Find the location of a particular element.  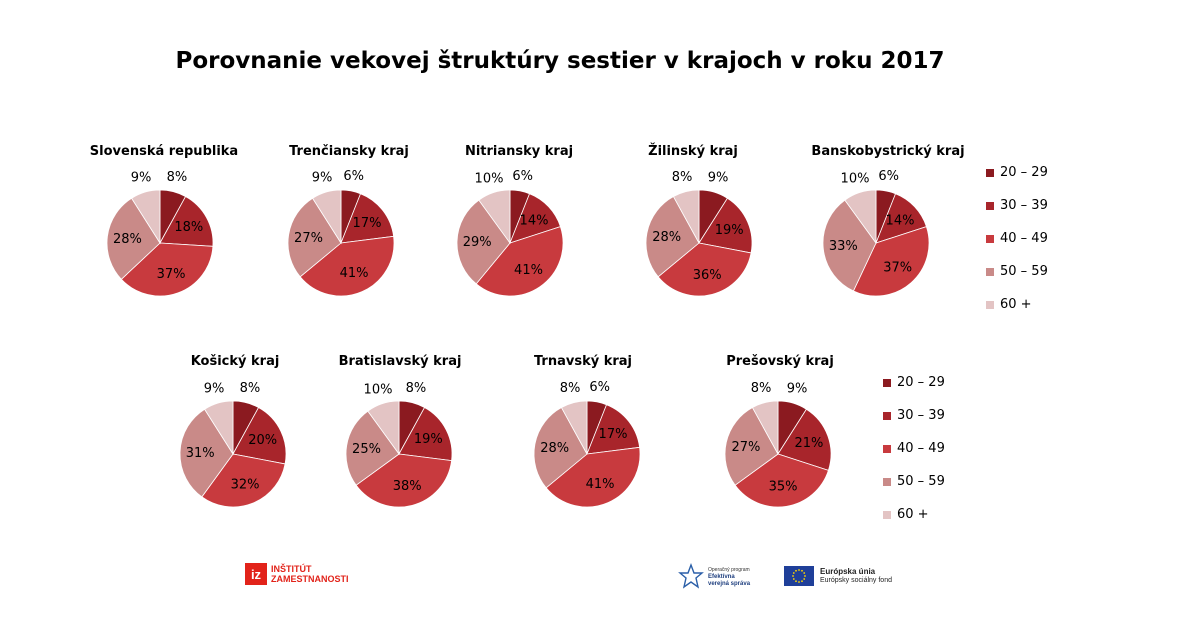

pie-chart: Košický kraj 8% 20% 32% 31% 9% is located at coordinates (233, 431).